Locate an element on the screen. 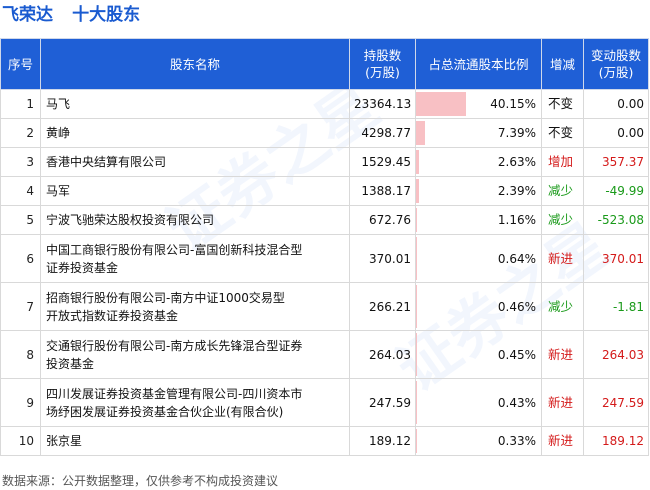 The image size is (650, 490). shareholder-name: 香港中央结算有限公司 is located at coordinates (195, 162).